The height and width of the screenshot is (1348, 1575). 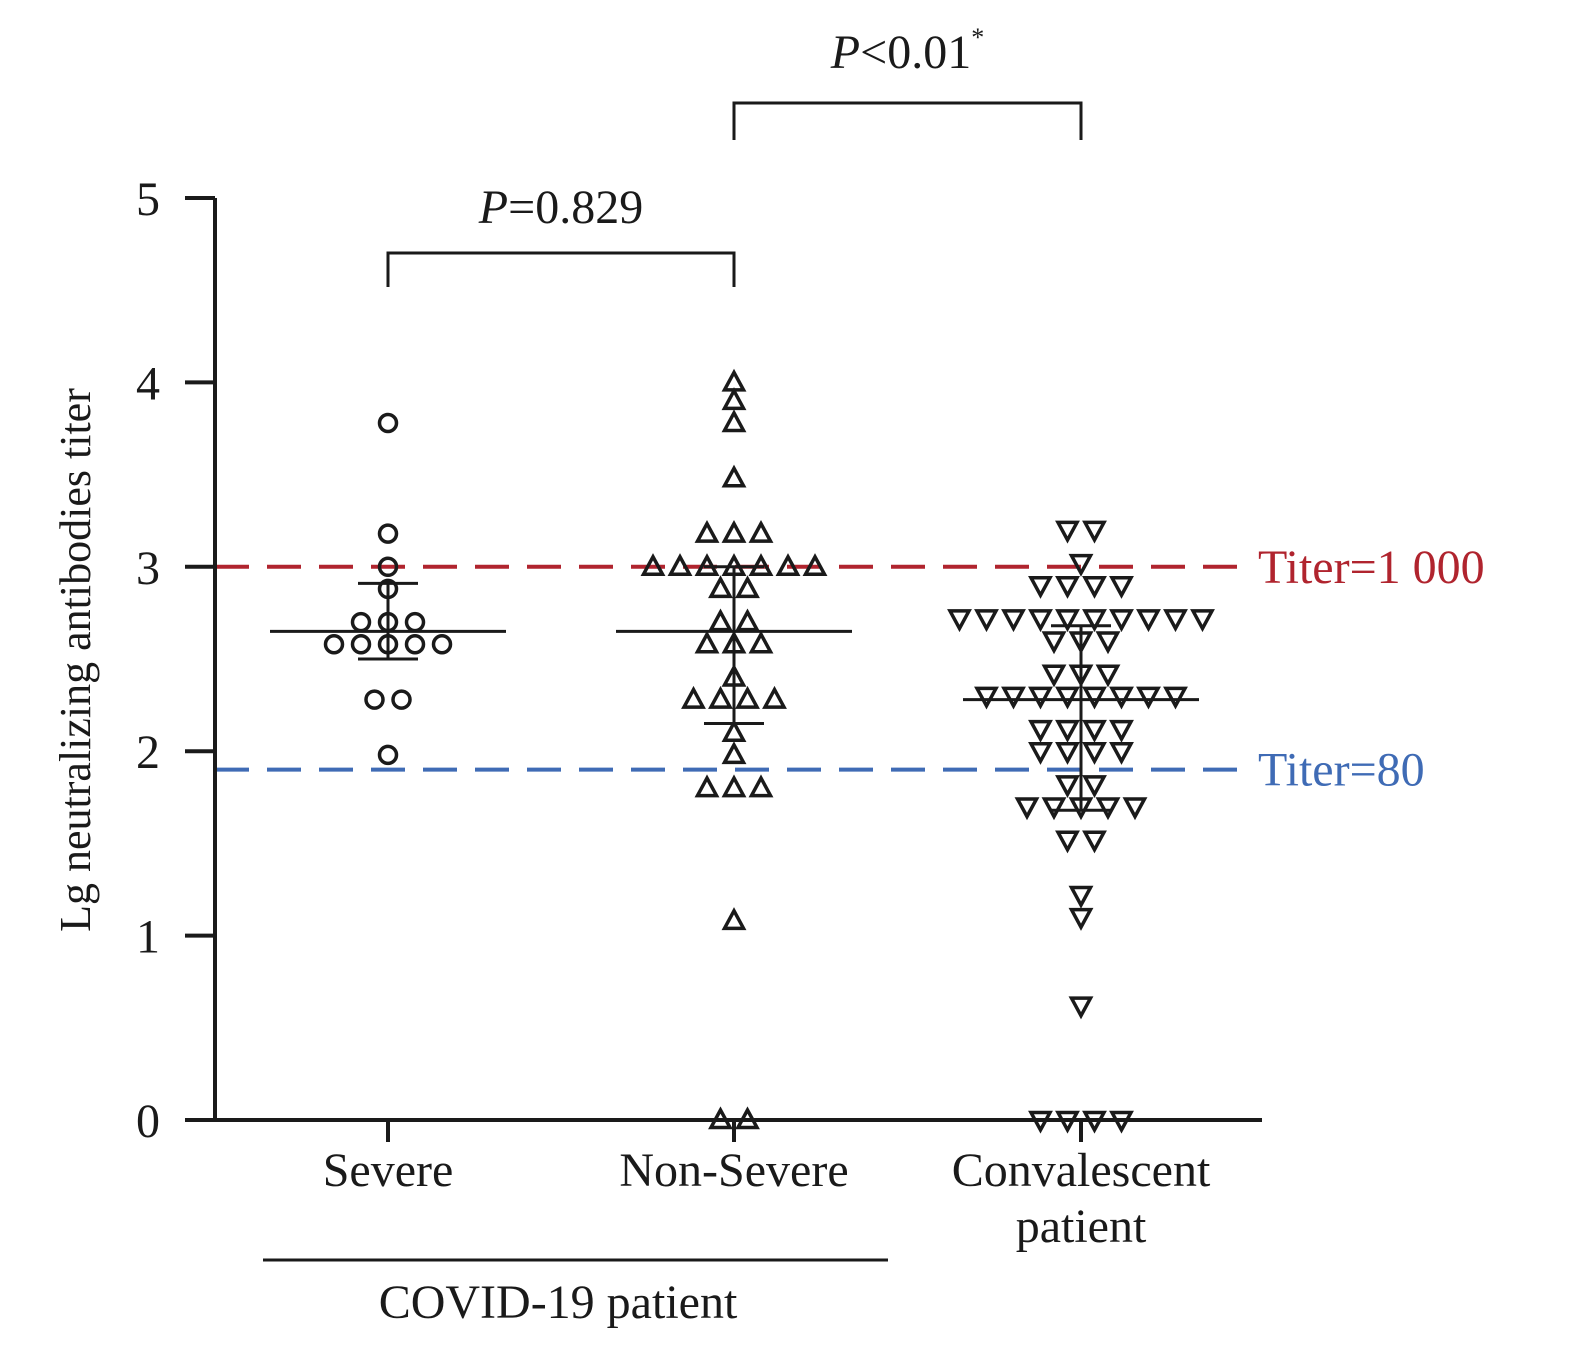 What do you see at coordinates (148, 199) in the screenshot?
I see `y-tick-label-5: 5` at bounding box center [148, 199].